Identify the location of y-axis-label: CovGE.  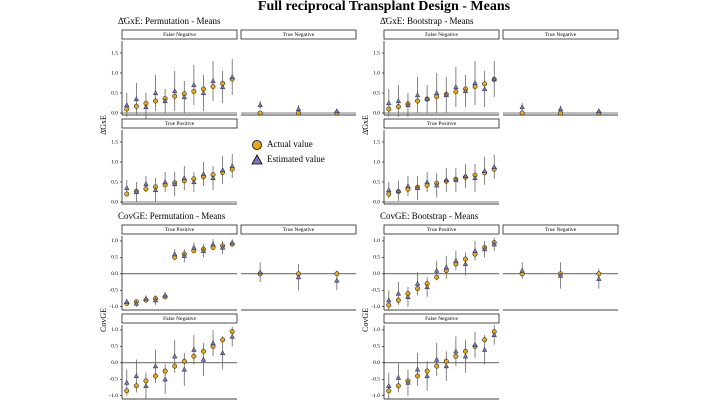
(365, 320).